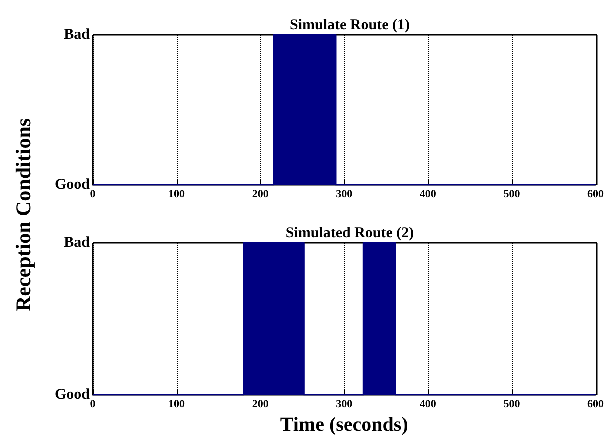  Describe the element at coordinates (350, 26) in the screenshot. I see `chart-title: Simulate Route (1)` at that location.